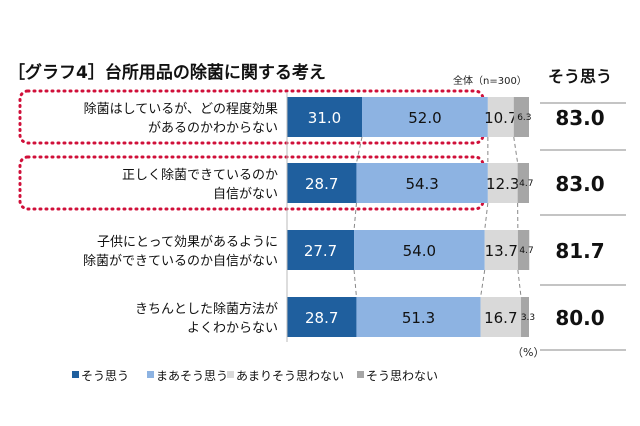 Image resolution: width=640 pixels, height=426 pixels. I want to click on chart-title: ［グラフ4］台所用品の除菌に関する考え, so click(167, 72).